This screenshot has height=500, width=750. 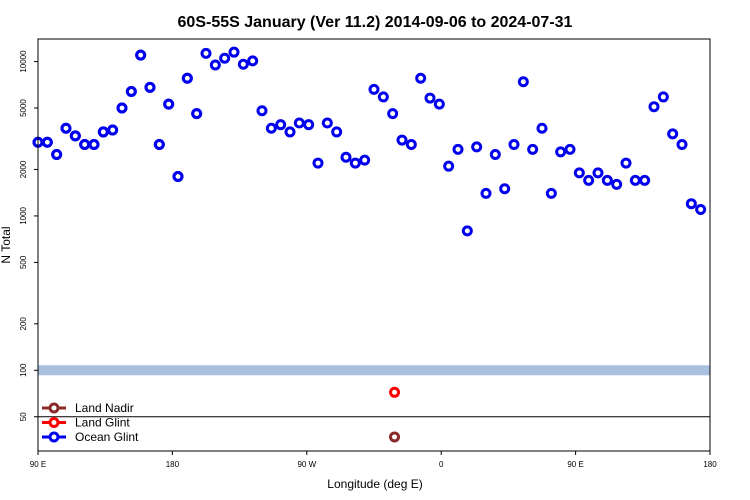 What do you see at coordinates (374, 484) in the screenshot?
I see `x-axis-label: Longitude (deg E)` at bounding box center [374, 484].